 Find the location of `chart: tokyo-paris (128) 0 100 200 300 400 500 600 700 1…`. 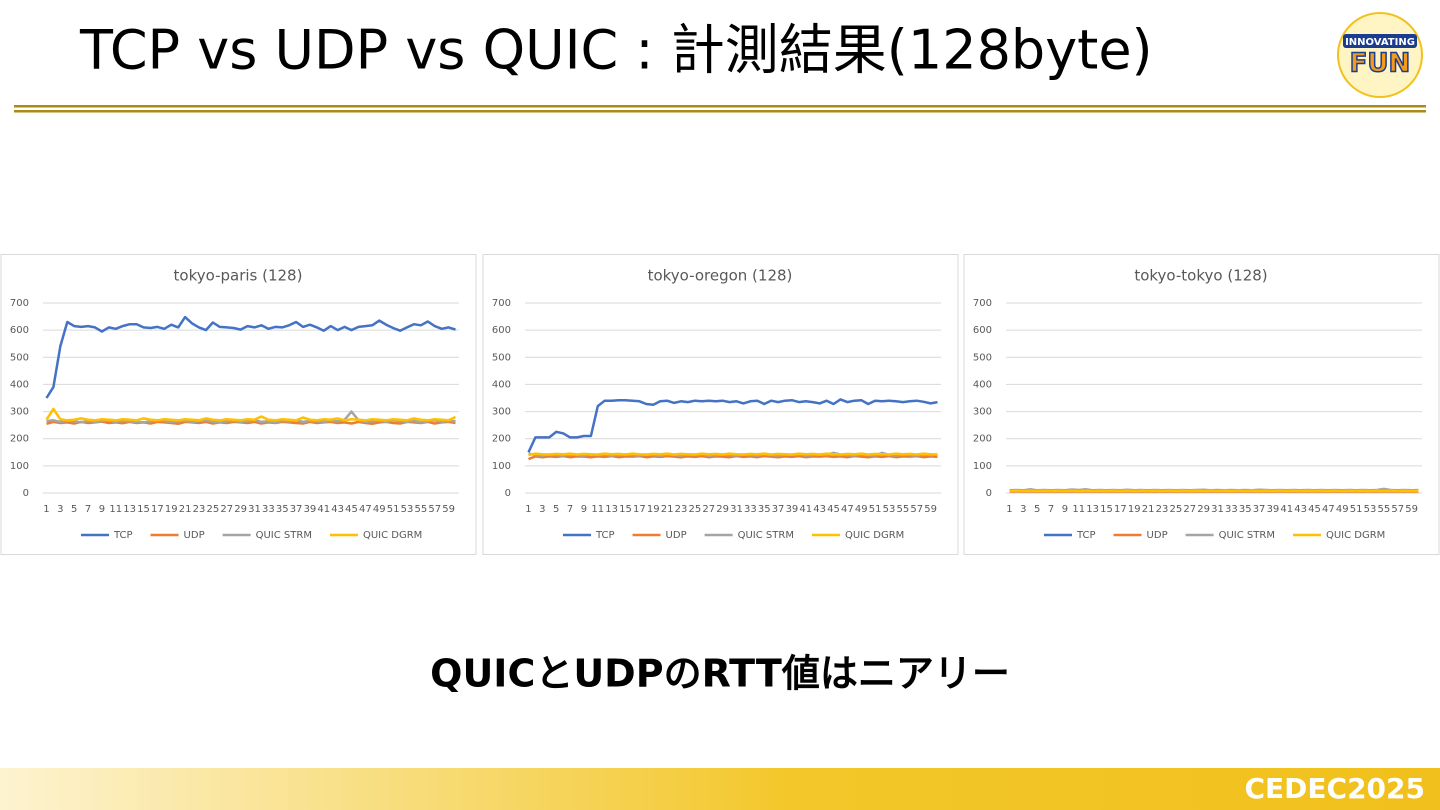

chart: tokyo-paris (128) 0 100 200 300 400 500 600 700 1… is located at coordinates (238, 404).